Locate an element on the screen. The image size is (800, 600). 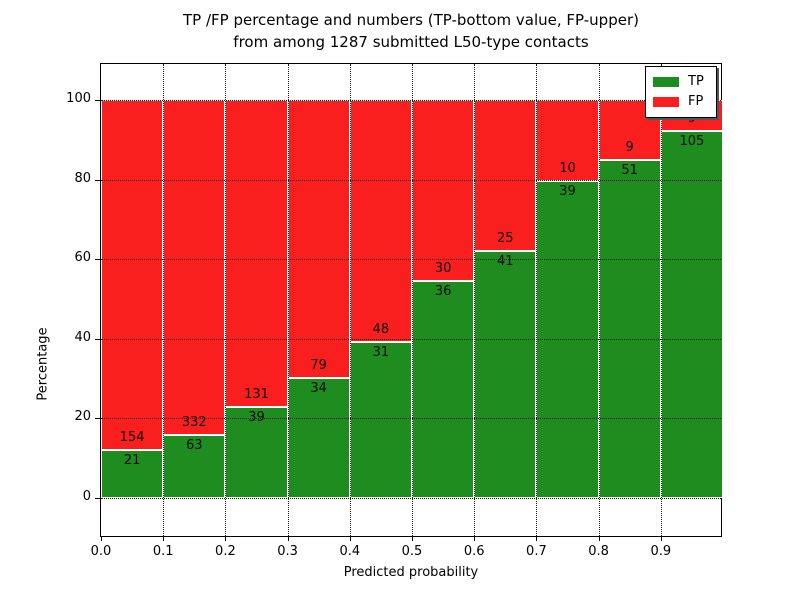
x-tick-label: 0.3 is located at coordinates (287, 551).